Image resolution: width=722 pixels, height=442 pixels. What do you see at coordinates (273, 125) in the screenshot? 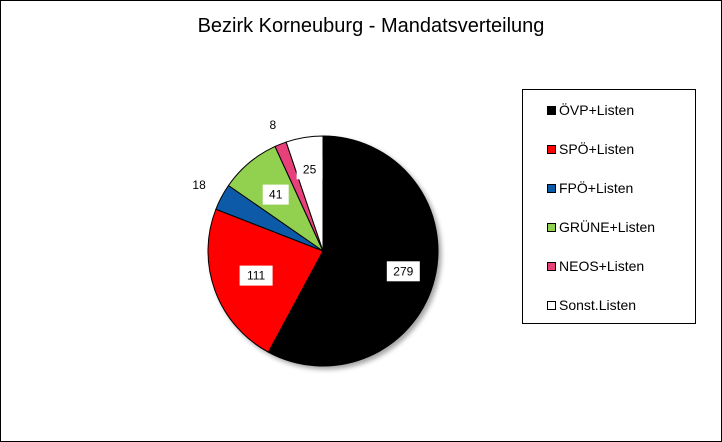
I see `data-label-neos: 8` at bounding box center [273, 125].